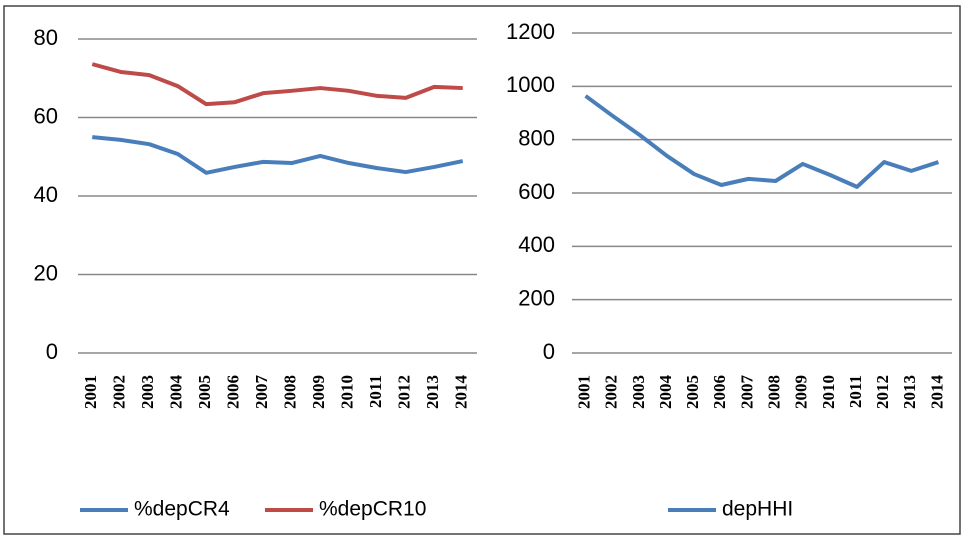 The width and height of the screenshot is (964, 537). Describe the element at coordinates (536, 137) in the screenshot. I see `y-tick-label: 800` at that location.